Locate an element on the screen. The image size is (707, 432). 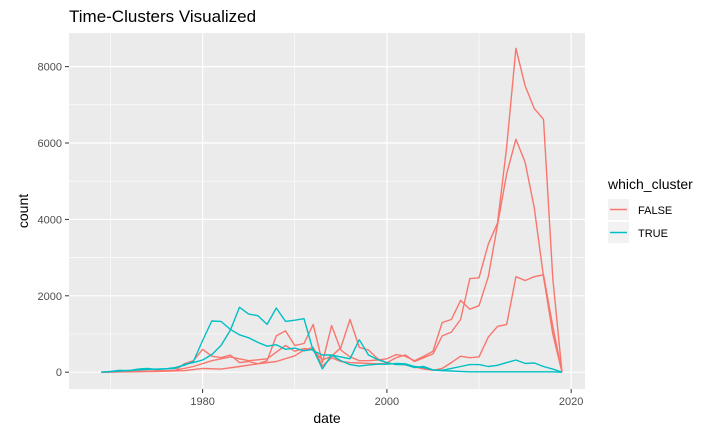
legend-entry-false: FALSE is located at coordinates (640, 209).